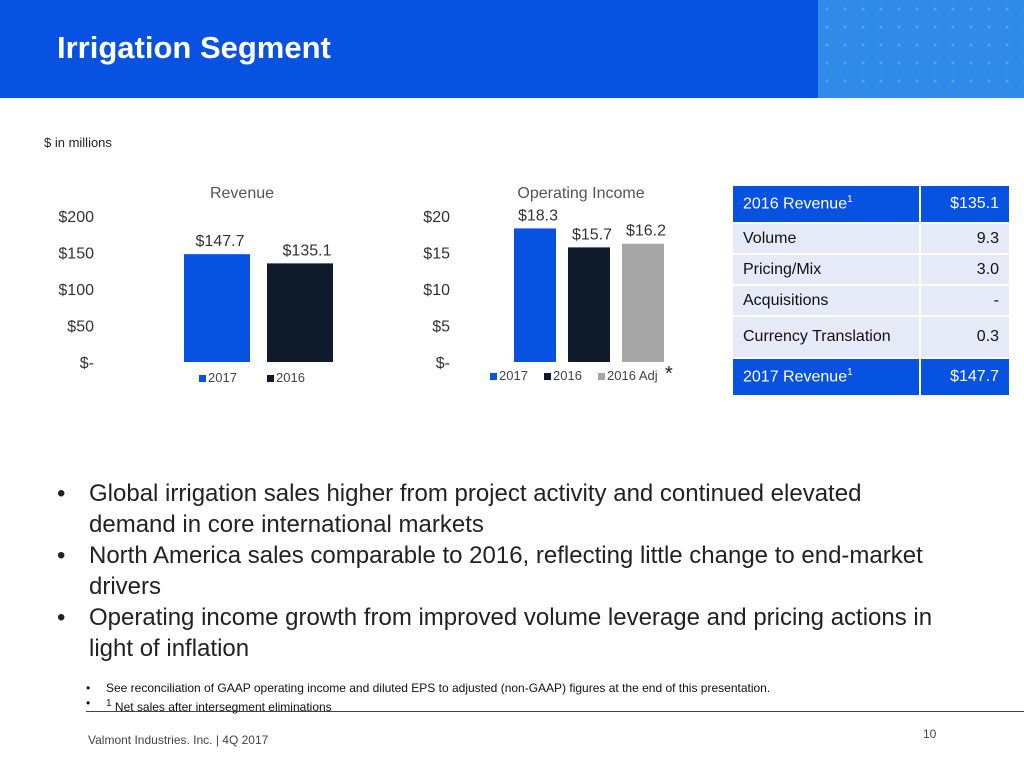  I want to click on bridge-row-volume: Volume 9.3, so click(871, 238).